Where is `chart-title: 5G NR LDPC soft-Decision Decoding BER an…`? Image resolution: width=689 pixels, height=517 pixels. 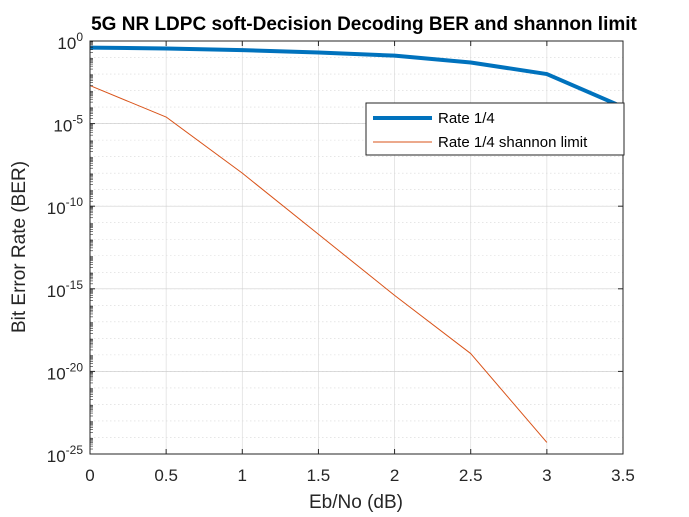 chart-title: 5G NR LDPC soft-Decision Decoding BER an… is located at coordinates (364, 24).